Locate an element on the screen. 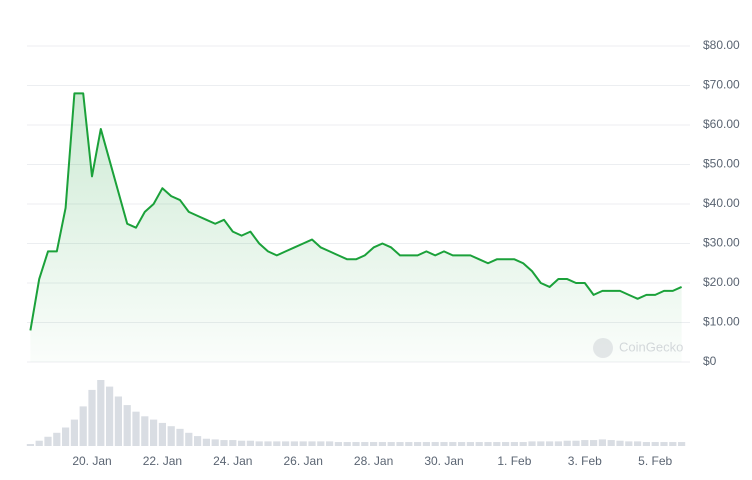 The width and height of the screenshot is (752, 480). x-tick-label: 30. Jan is located at coordinates (443, 461).